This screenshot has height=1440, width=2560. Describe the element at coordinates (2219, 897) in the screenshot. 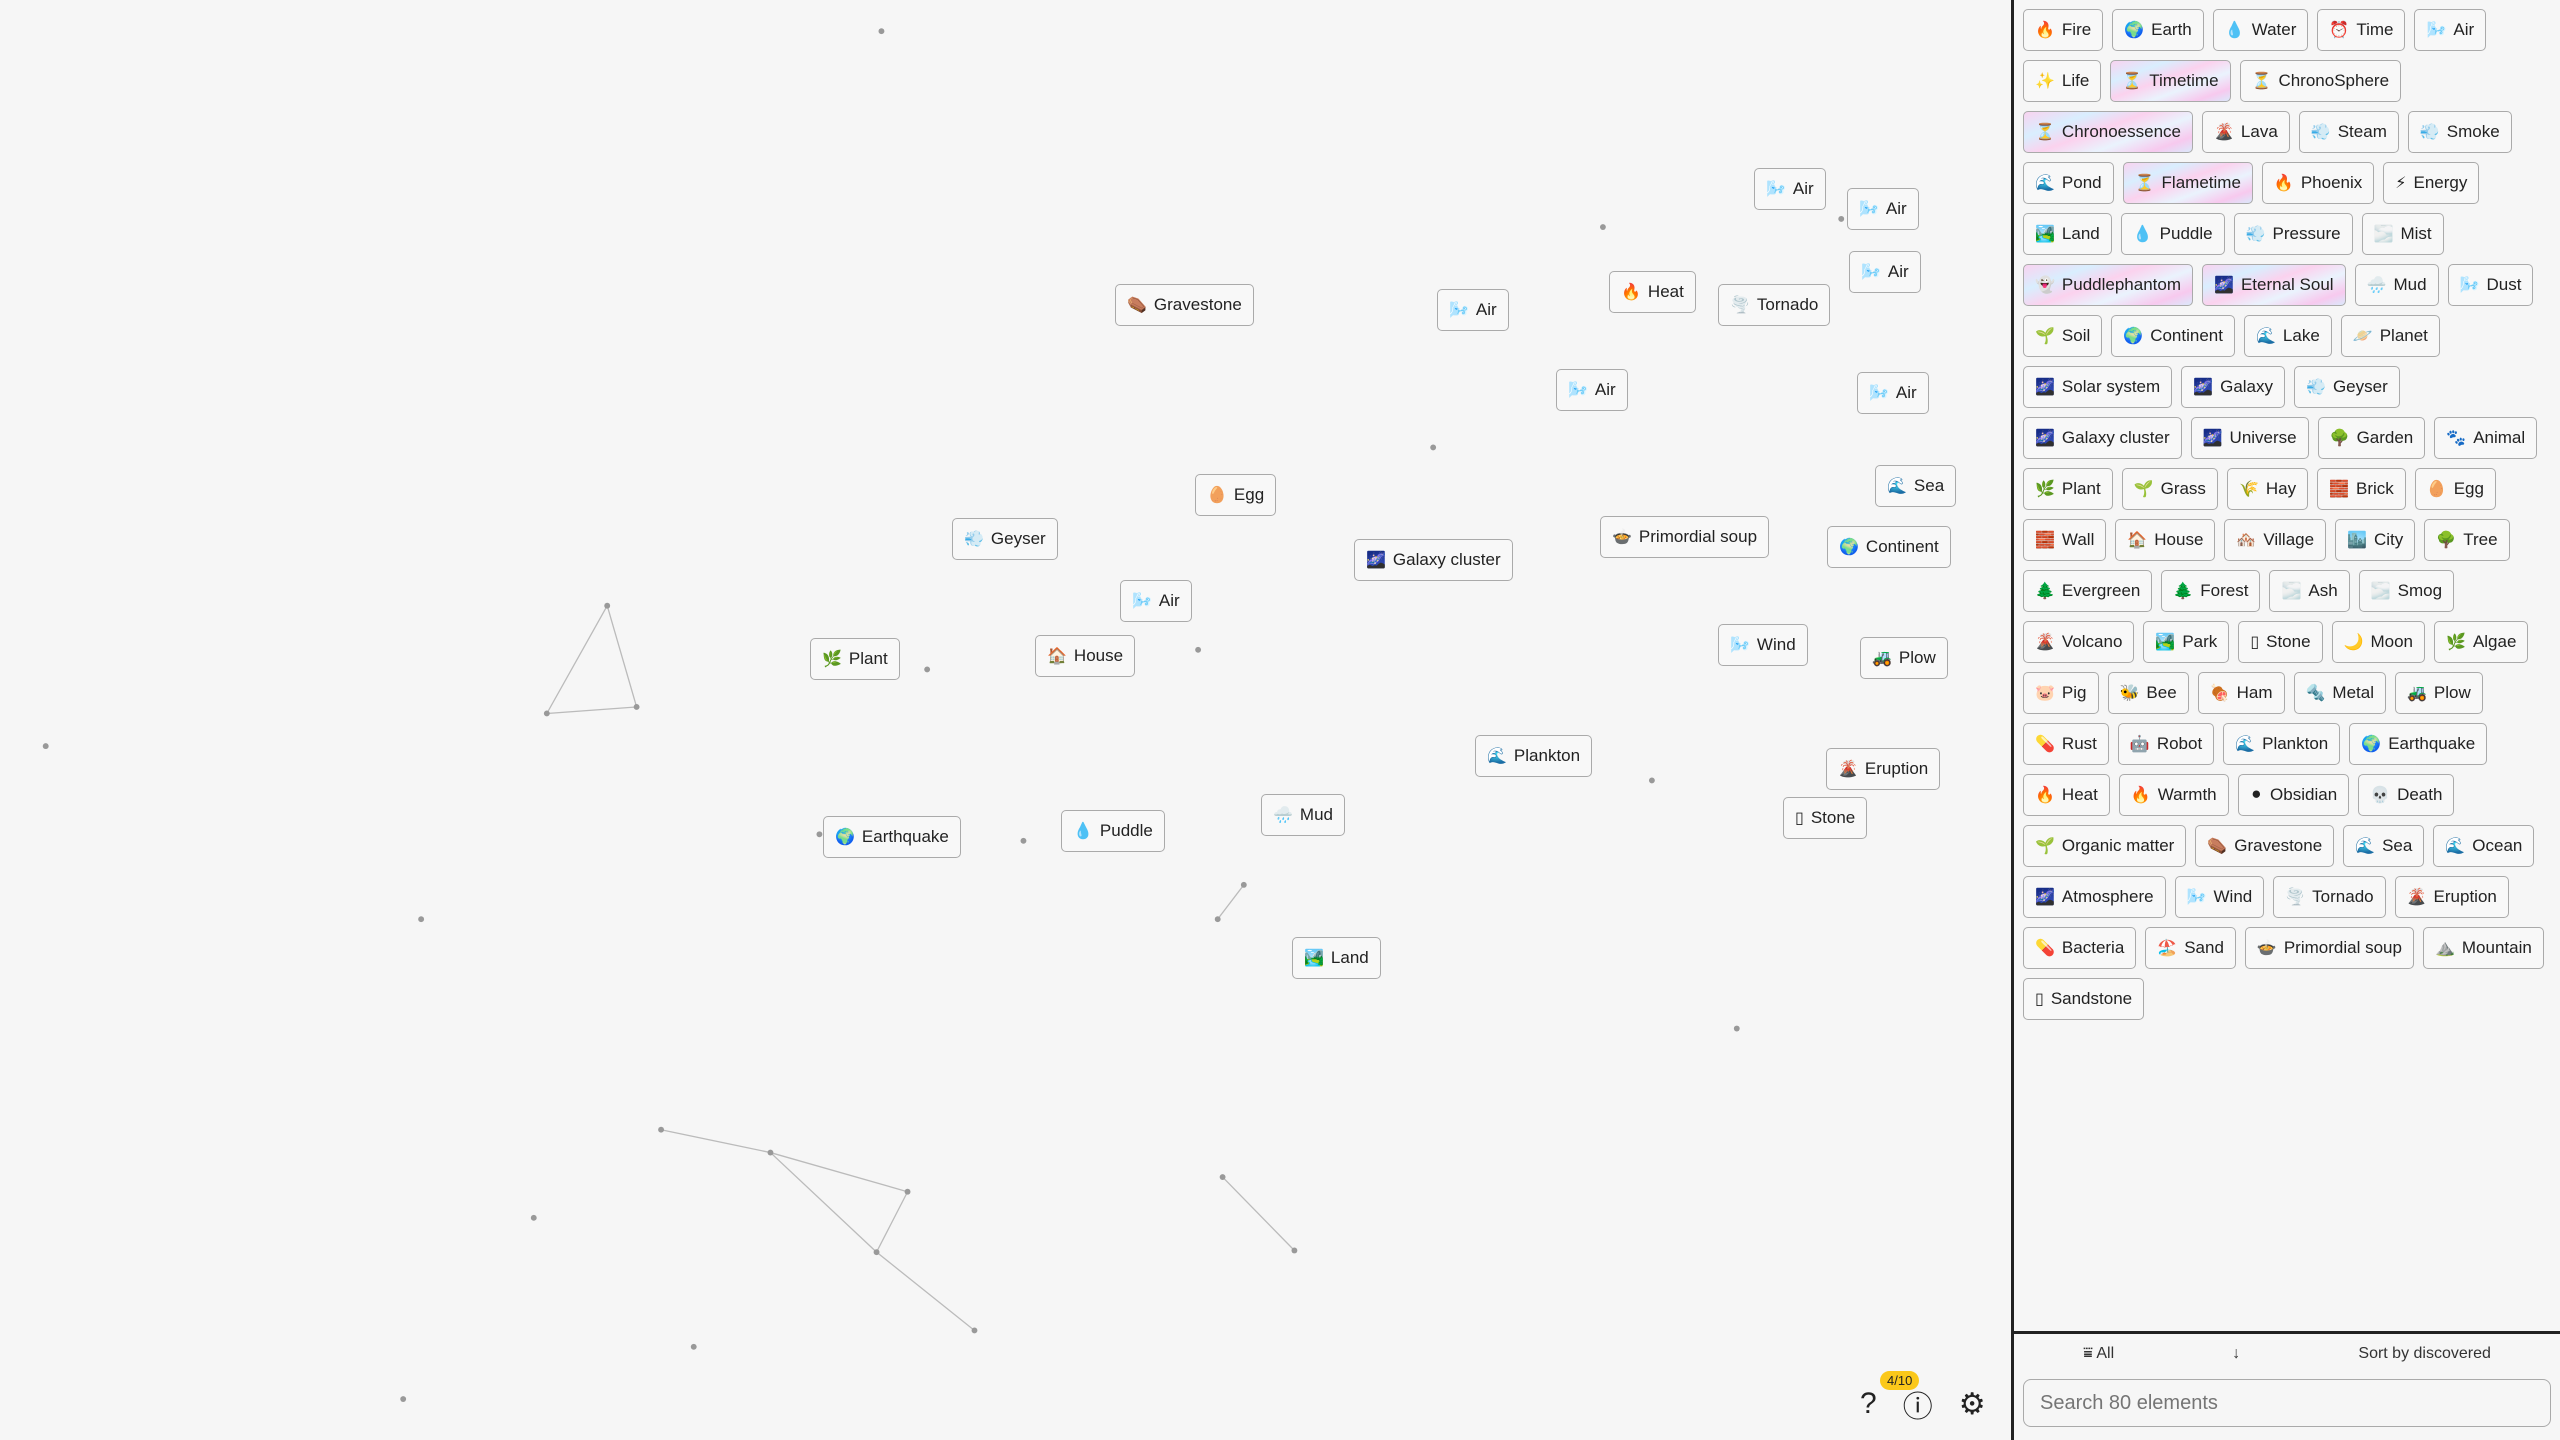

I see `sidebar-element-wind: 🌬️ Wind` at that location.